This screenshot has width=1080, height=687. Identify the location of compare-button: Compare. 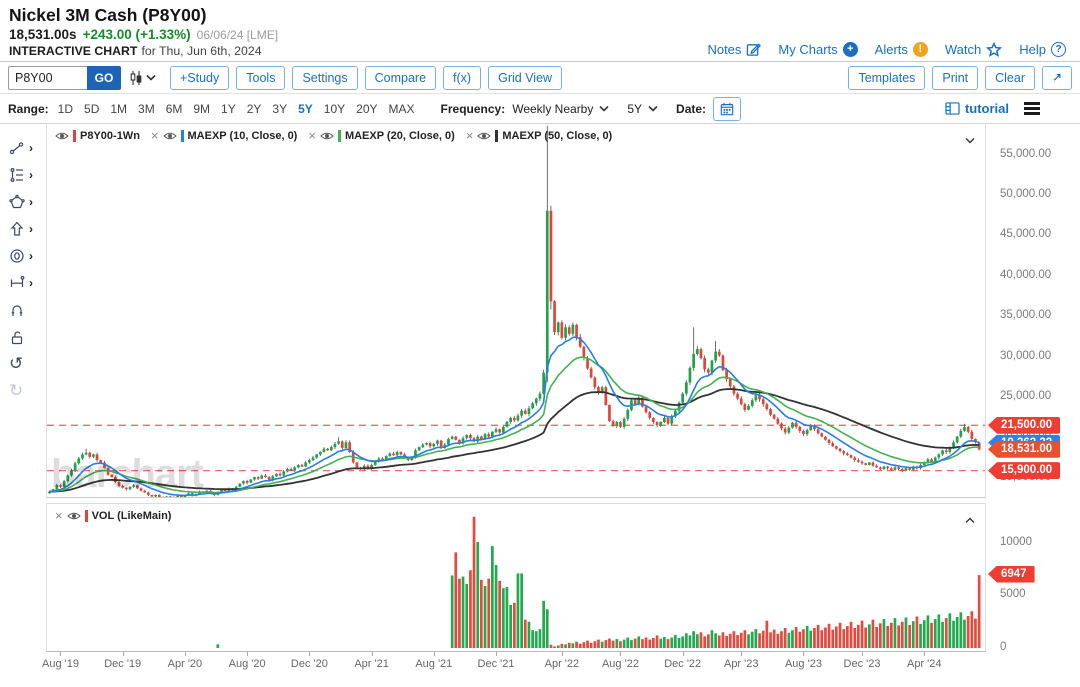
(400, 77).